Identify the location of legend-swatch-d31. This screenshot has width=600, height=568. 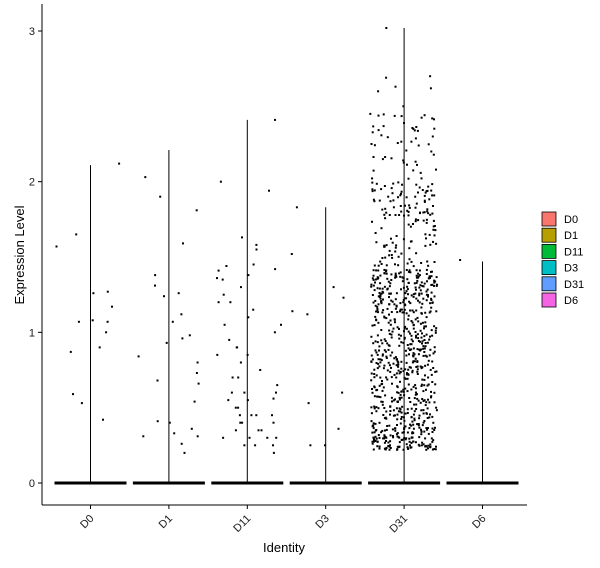
(549, 284).